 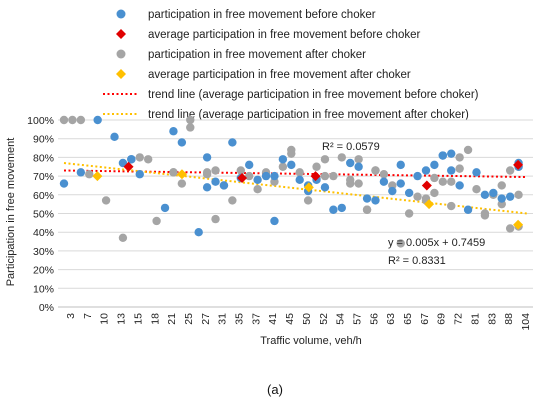 What do you see at coordinates (290, 319) in the screenshot?
I see `x-tick-label: 45` at bounding box center [290, 319].